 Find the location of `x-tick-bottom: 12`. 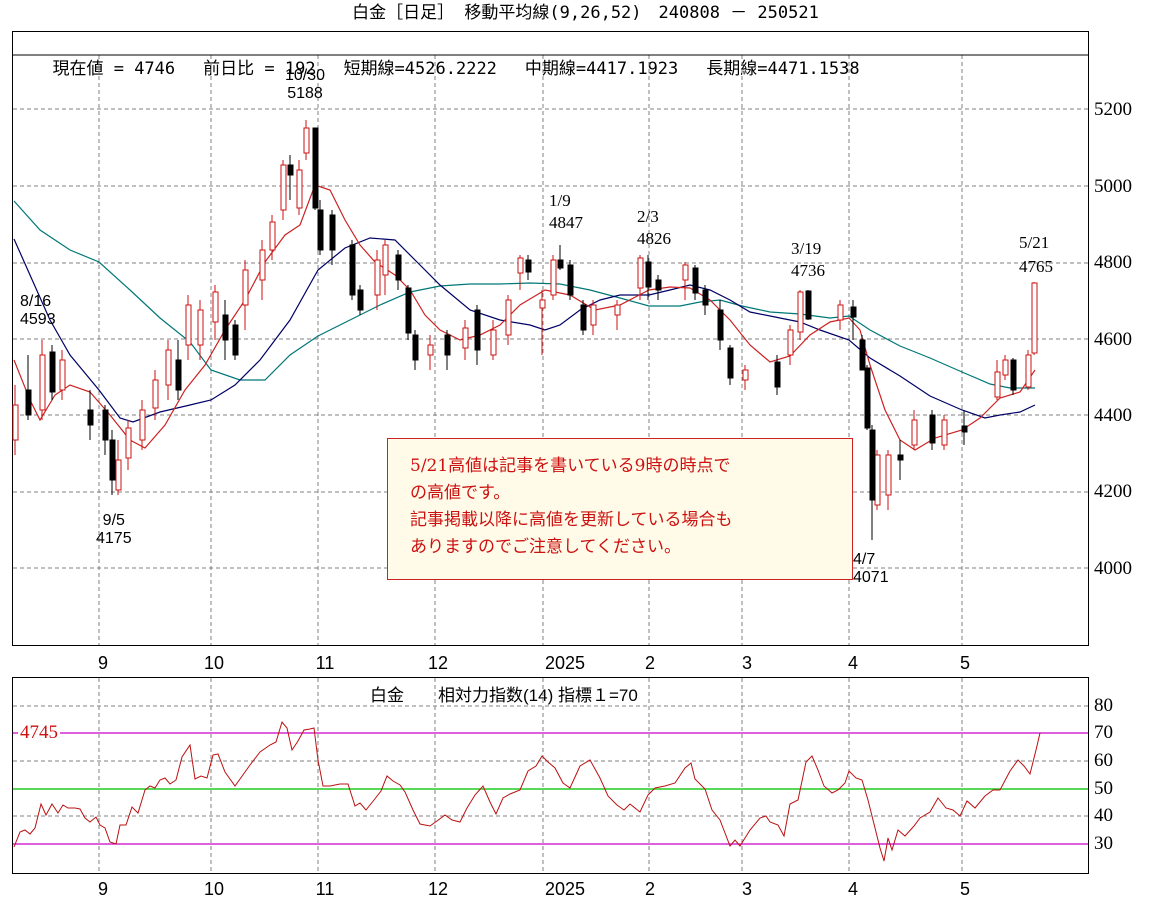

x-tick-bottom: 12 is located at coordinates (438, 889).